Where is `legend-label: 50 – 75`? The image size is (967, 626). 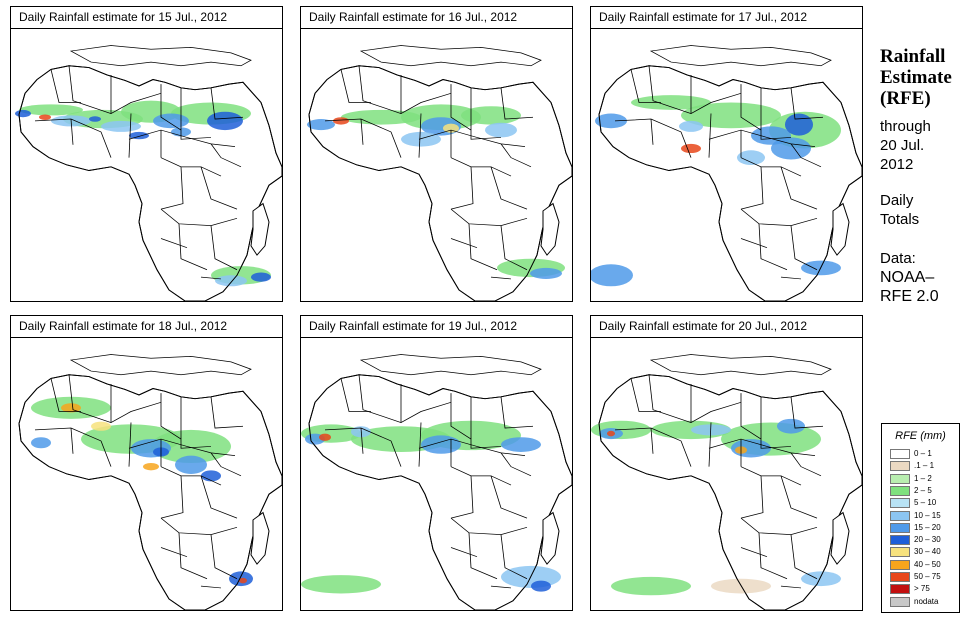 legend-label: 50 – 75 is located at coordinates (927, 576).